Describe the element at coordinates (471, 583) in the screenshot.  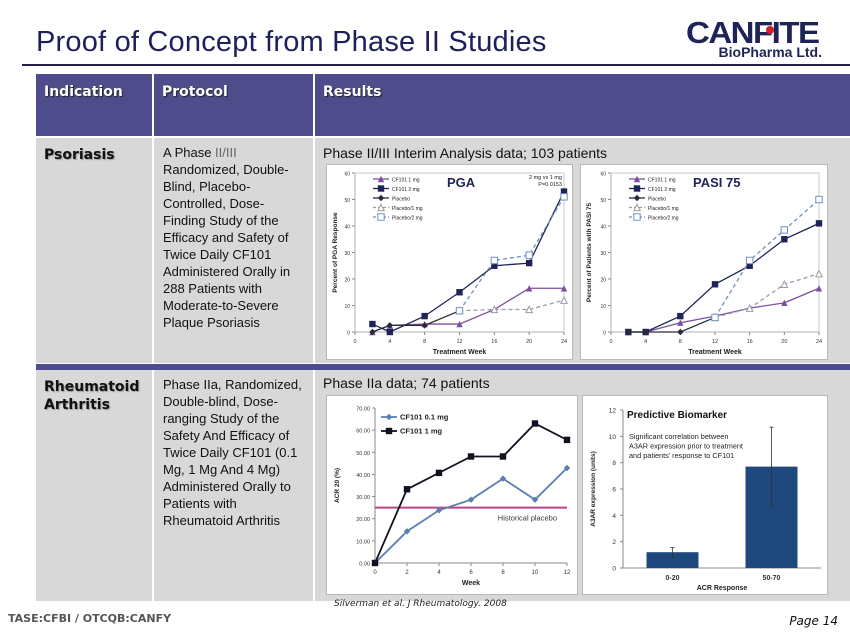
I see `x-axis-label: Week` at that location.